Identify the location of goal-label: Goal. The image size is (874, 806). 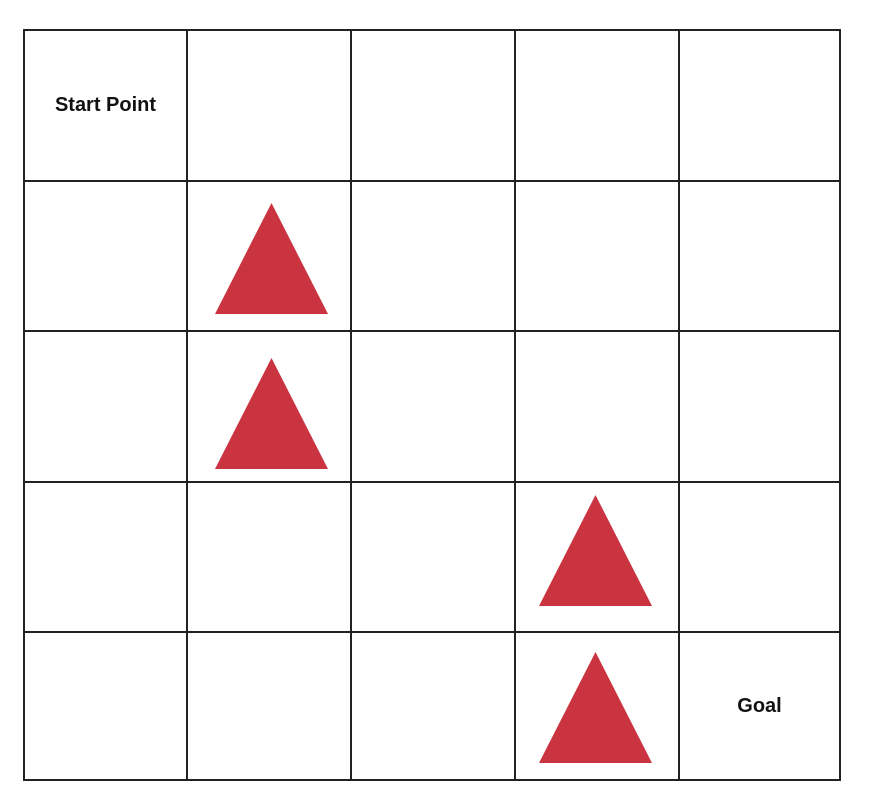
(759, 706).